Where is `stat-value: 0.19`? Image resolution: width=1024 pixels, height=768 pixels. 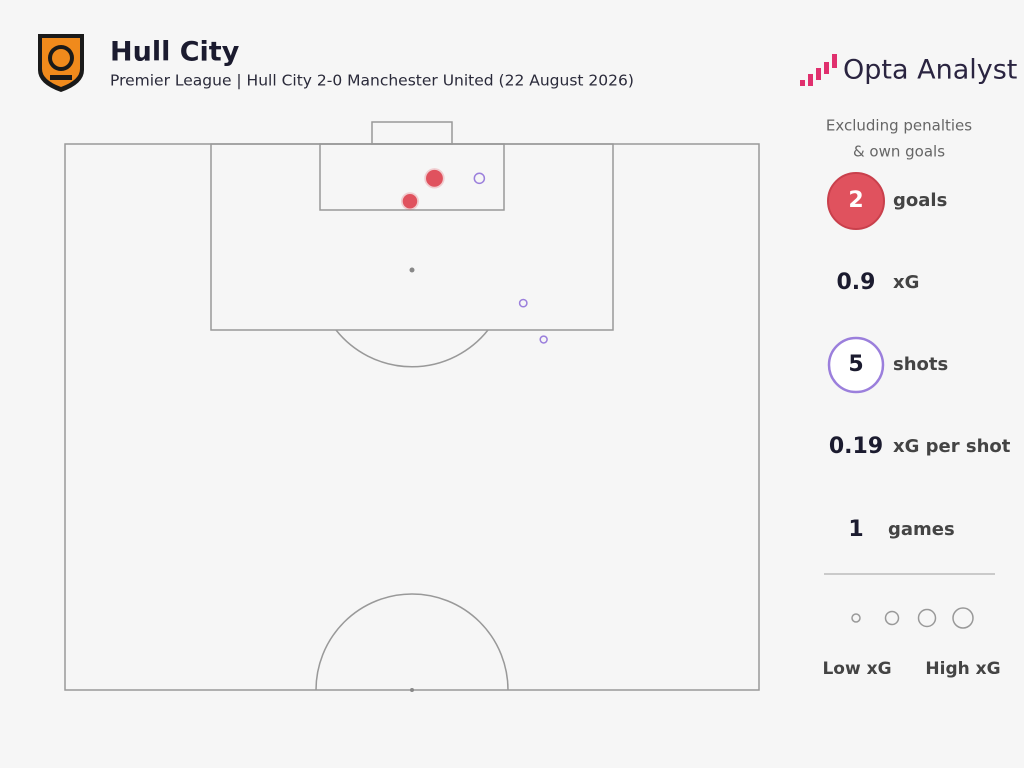 stat-value: 0.19 is located at coordinates (856, 446).